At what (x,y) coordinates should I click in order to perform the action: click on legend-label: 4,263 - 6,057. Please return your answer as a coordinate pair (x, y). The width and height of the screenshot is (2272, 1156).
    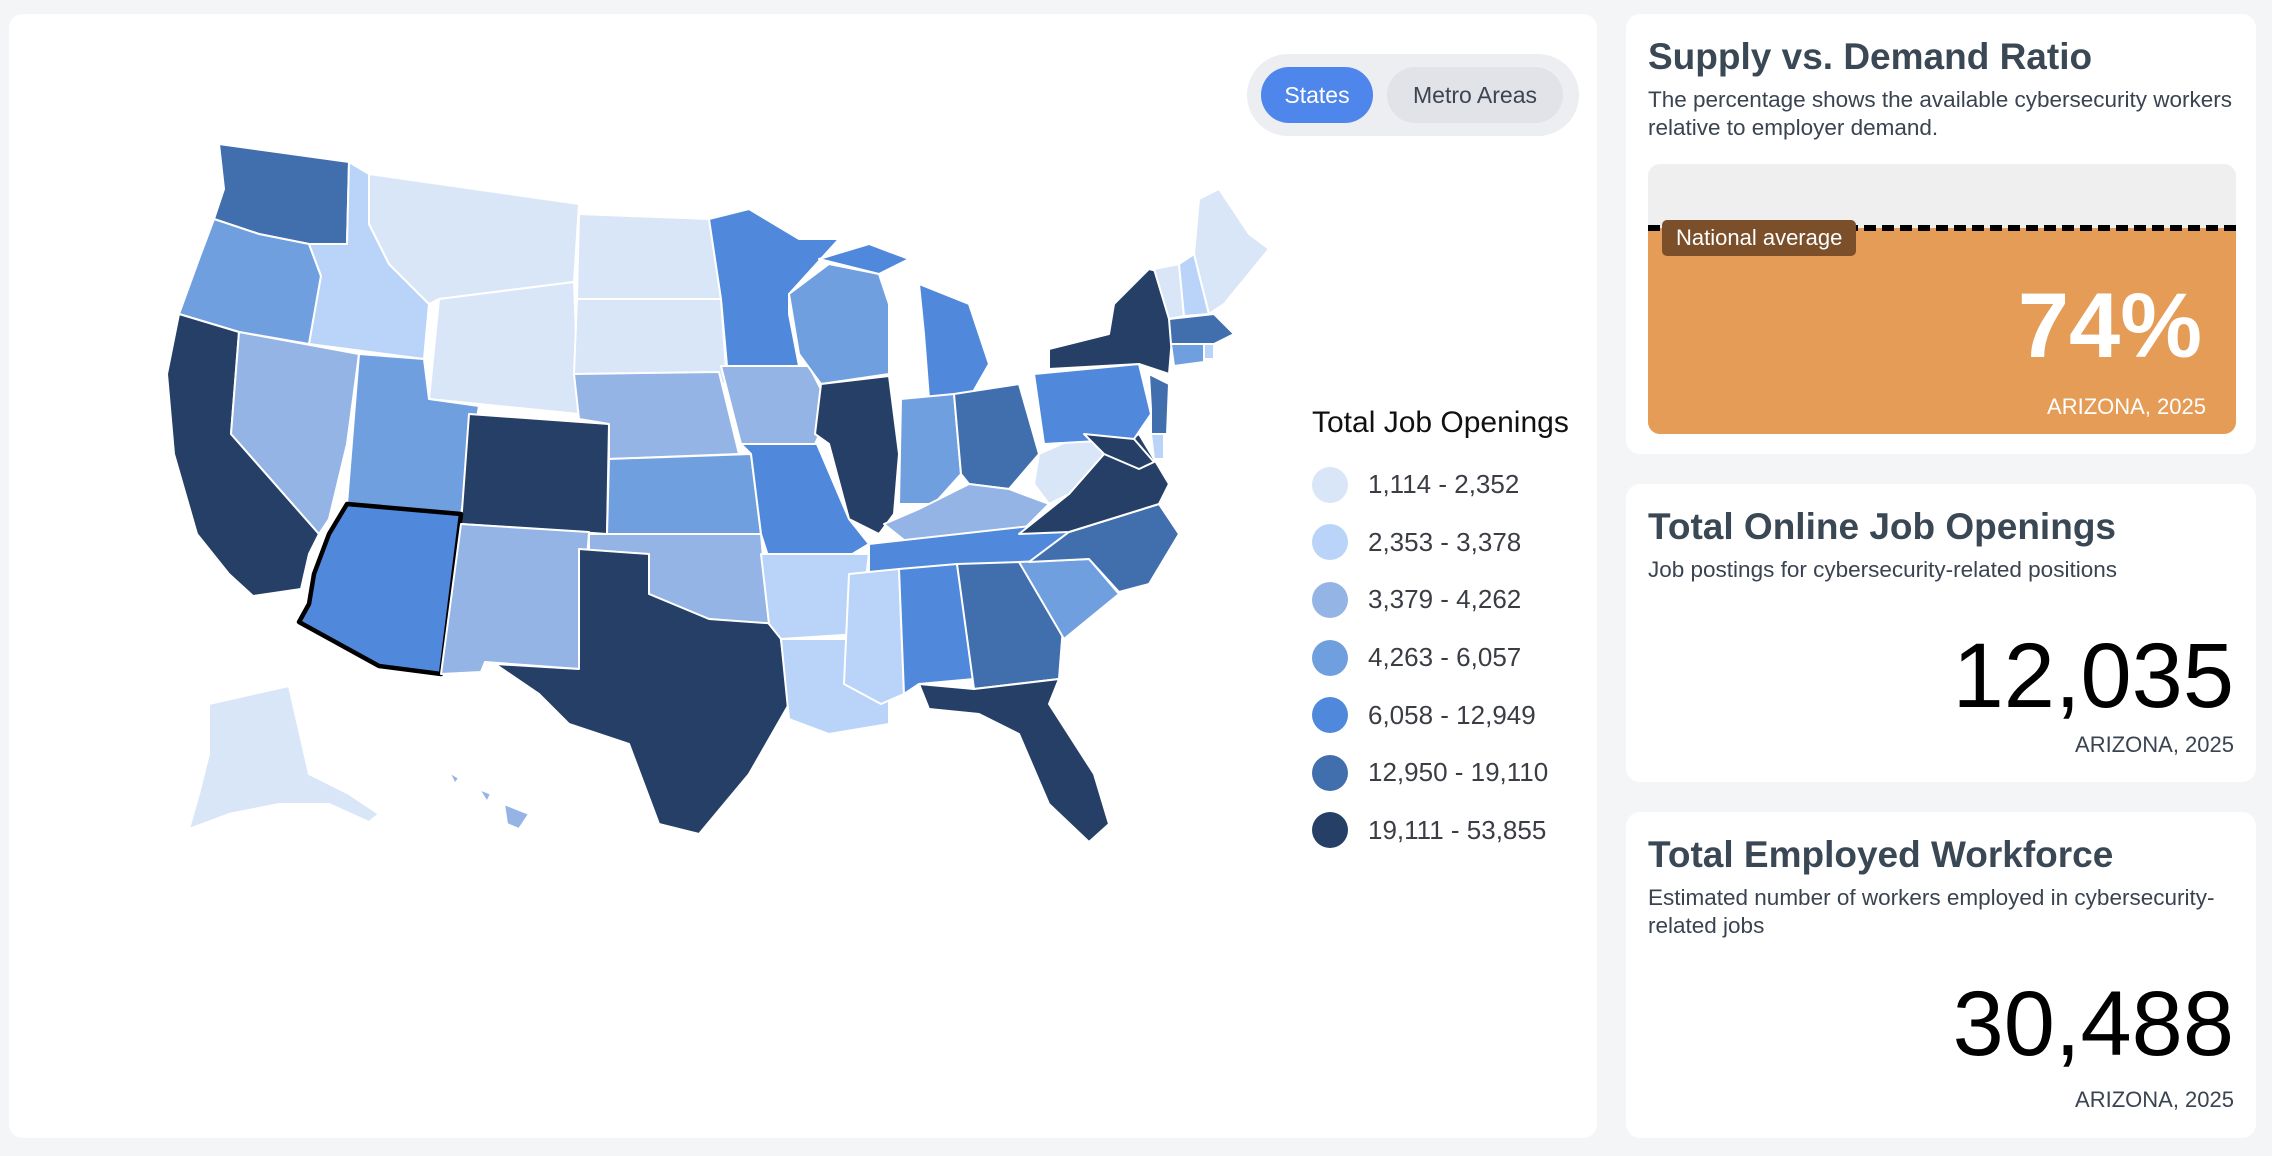
    Looking at the image, I should click on (1445, 657).